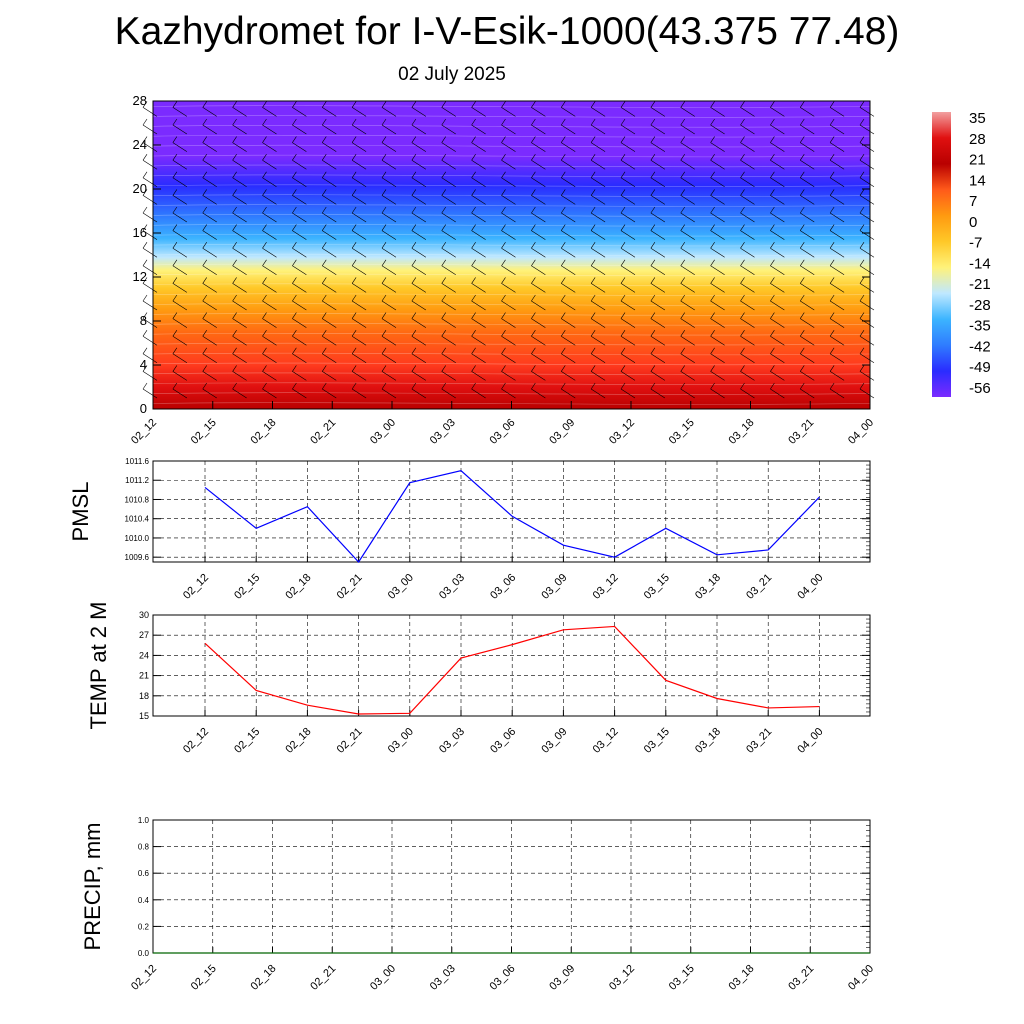 The image size is (1024, 1024). What do you see at coordinates (980, 284) in the screenshot?
I see `colorbar-label: -21` at bounding box center [980, 284].